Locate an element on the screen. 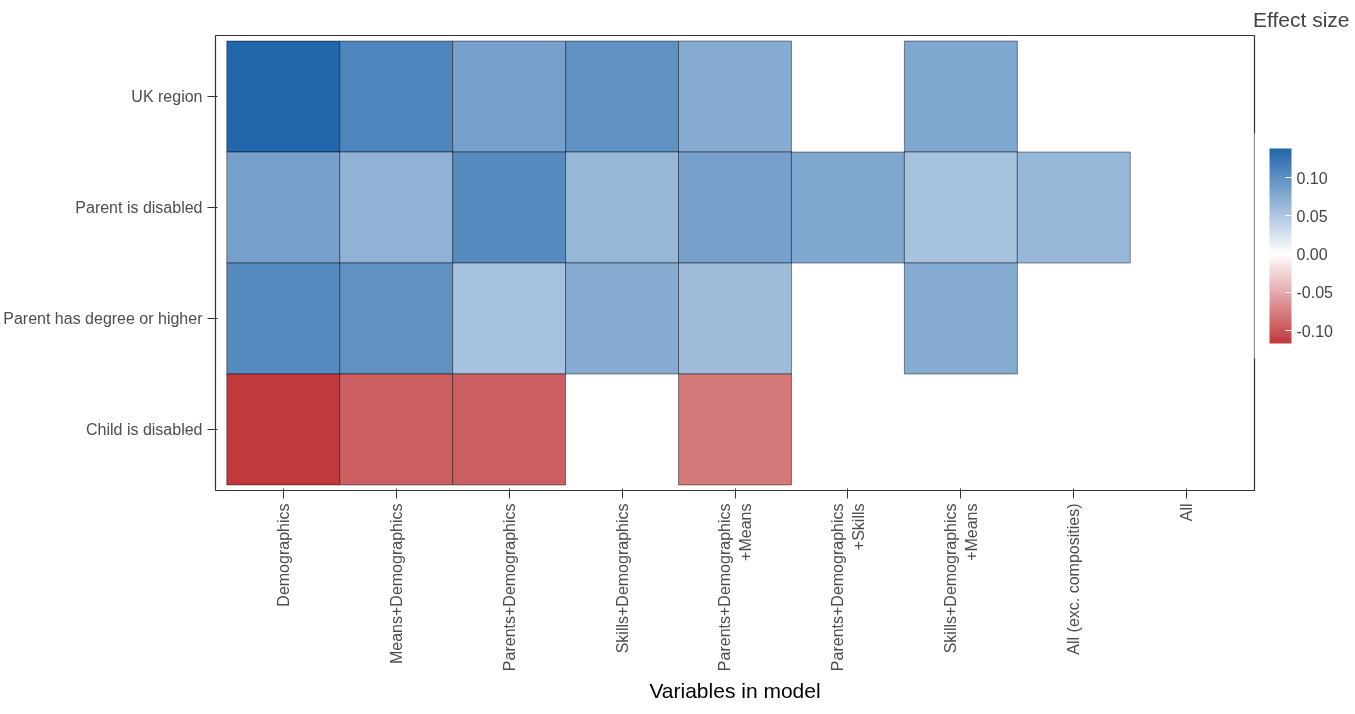  x-tick-label: Parents+Demographics is located at coordinates (509, 587).